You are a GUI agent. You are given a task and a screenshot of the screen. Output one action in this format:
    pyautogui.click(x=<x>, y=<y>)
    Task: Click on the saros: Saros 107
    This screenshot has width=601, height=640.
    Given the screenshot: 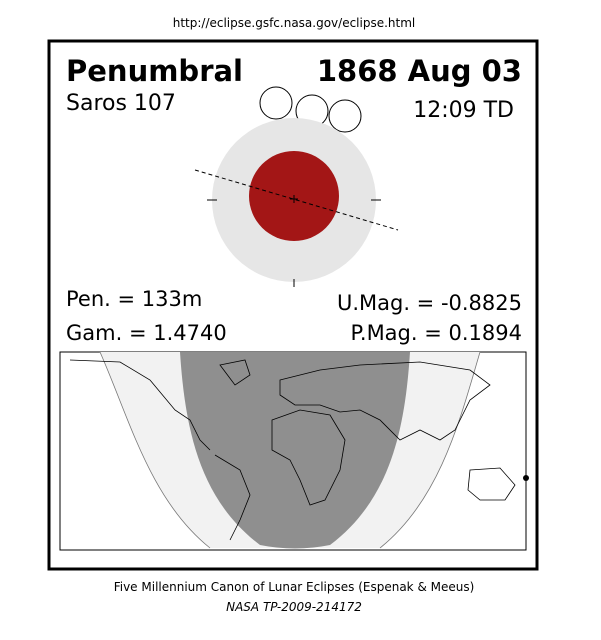 What is the action you would take?
    pyautogui.click(x=121, y=103)
    